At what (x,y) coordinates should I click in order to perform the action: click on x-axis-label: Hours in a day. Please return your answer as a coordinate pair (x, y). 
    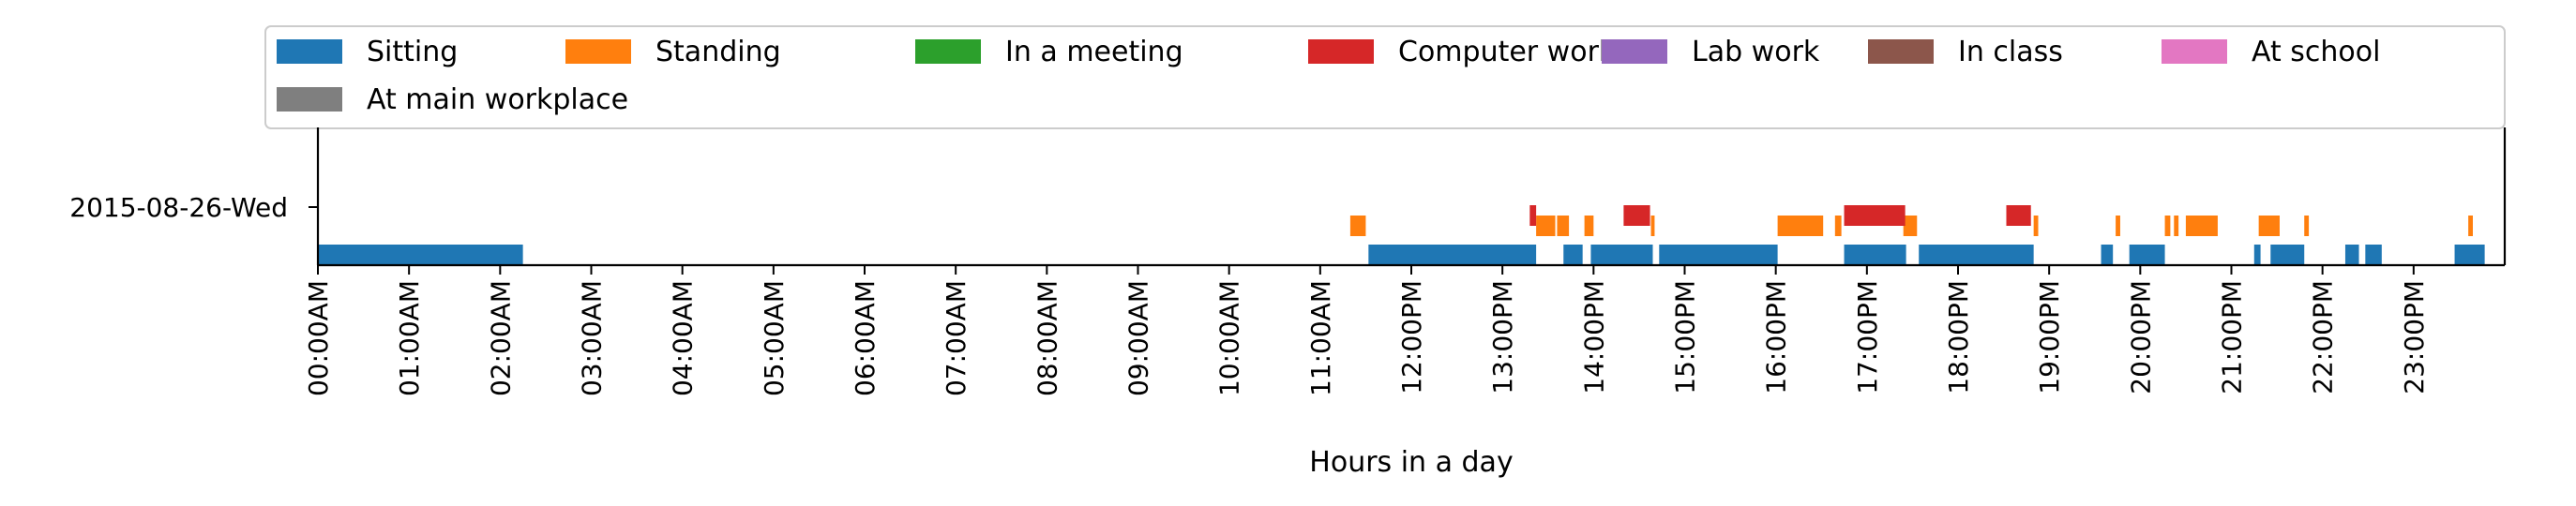
    Looking at the image, I should click on (1411, 462).